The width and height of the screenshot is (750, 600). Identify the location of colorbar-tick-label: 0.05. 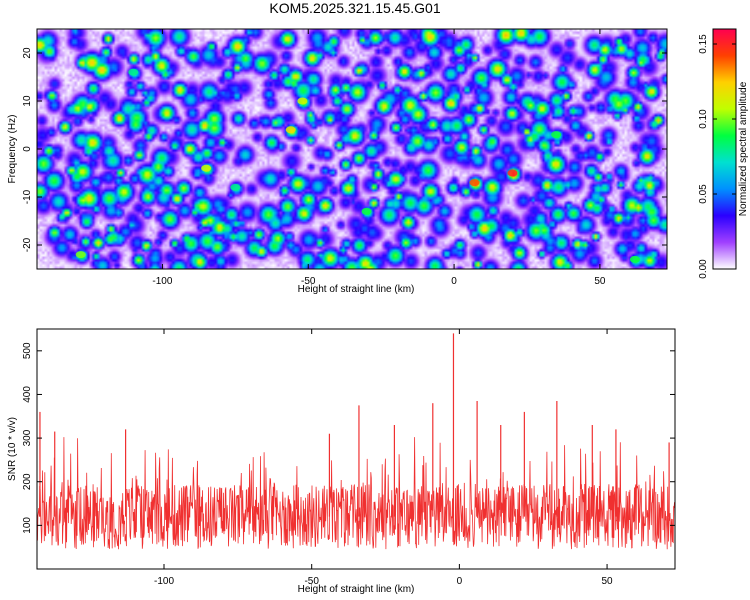
(703, 194).